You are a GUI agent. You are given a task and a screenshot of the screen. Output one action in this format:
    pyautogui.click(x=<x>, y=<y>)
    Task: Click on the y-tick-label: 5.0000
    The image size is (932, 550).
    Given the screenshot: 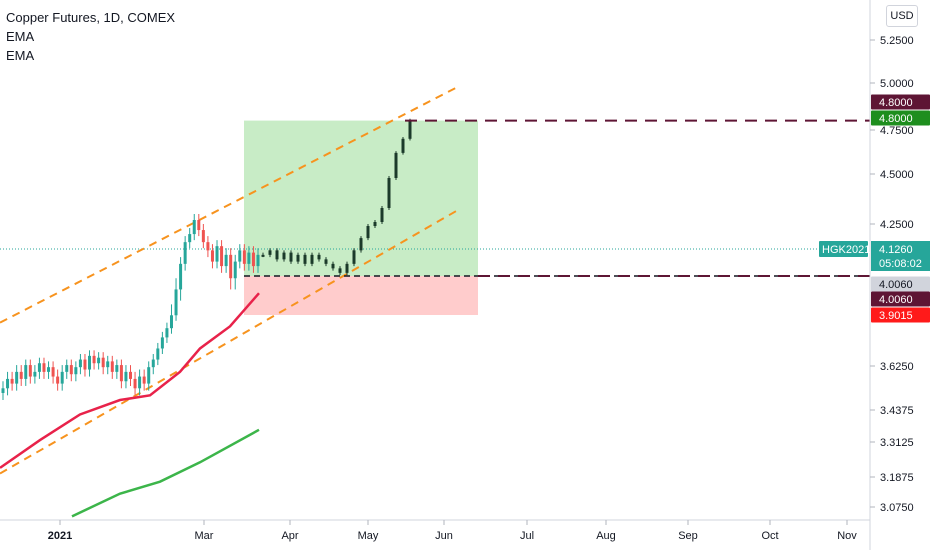 What is the action you would take?
    pyautogui.click(x=897, y=84)
    